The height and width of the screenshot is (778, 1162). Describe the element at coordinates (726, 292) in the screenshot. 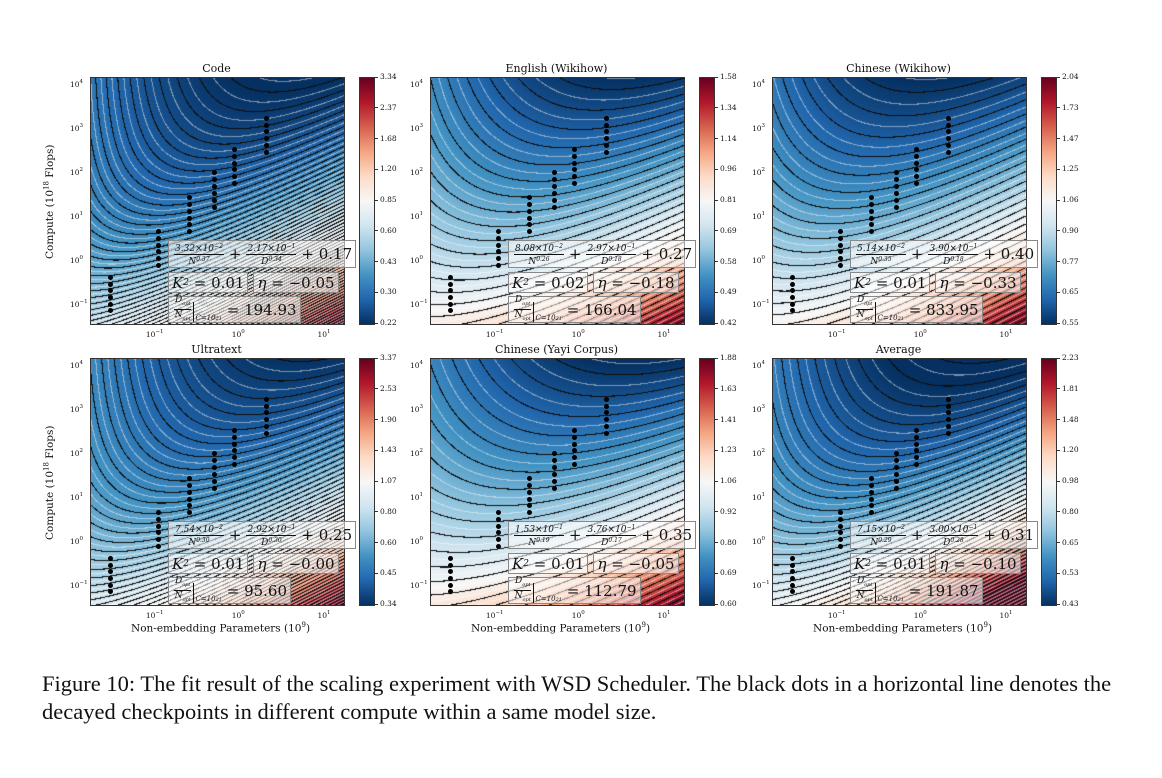

I see `colorbar-tick-label: 0.49` at that location.